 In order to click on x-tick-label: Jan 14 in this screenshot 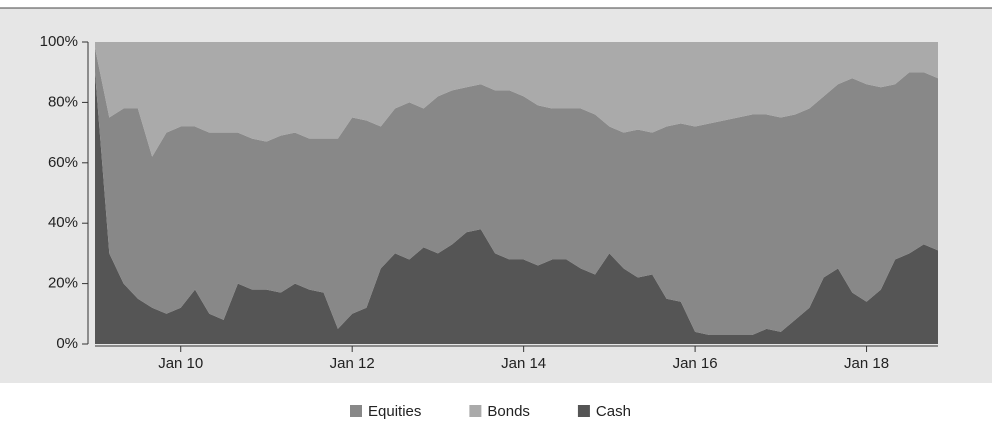, I will do `click(523, 363)`.